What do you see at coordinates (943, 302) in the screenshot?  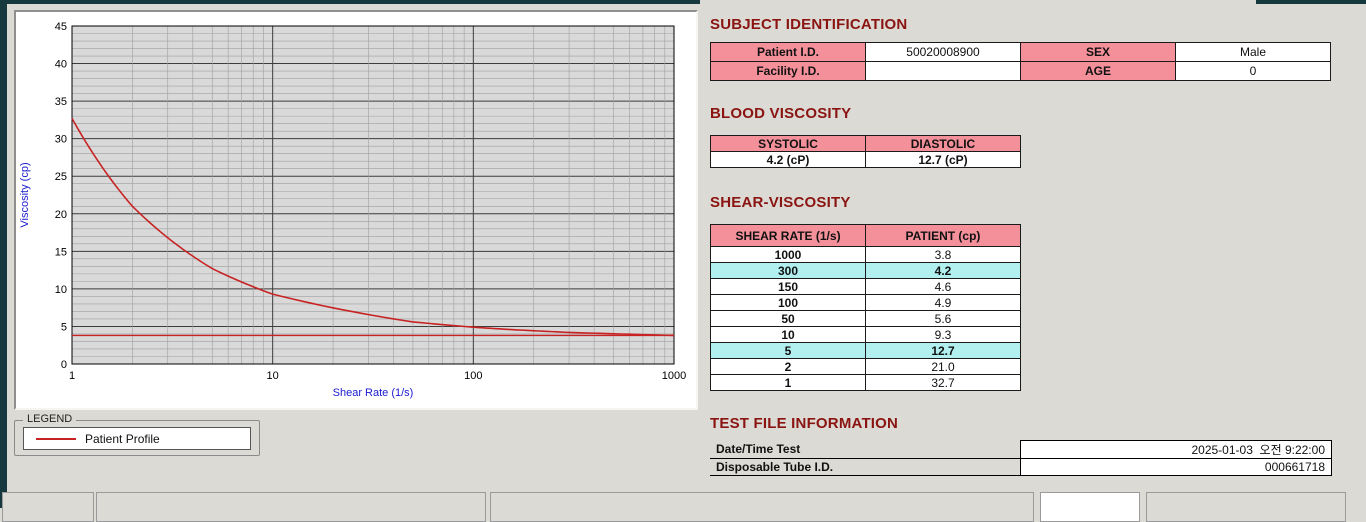 I see `patient-cp-cell: 4.9` at bounding box center [943, 302].